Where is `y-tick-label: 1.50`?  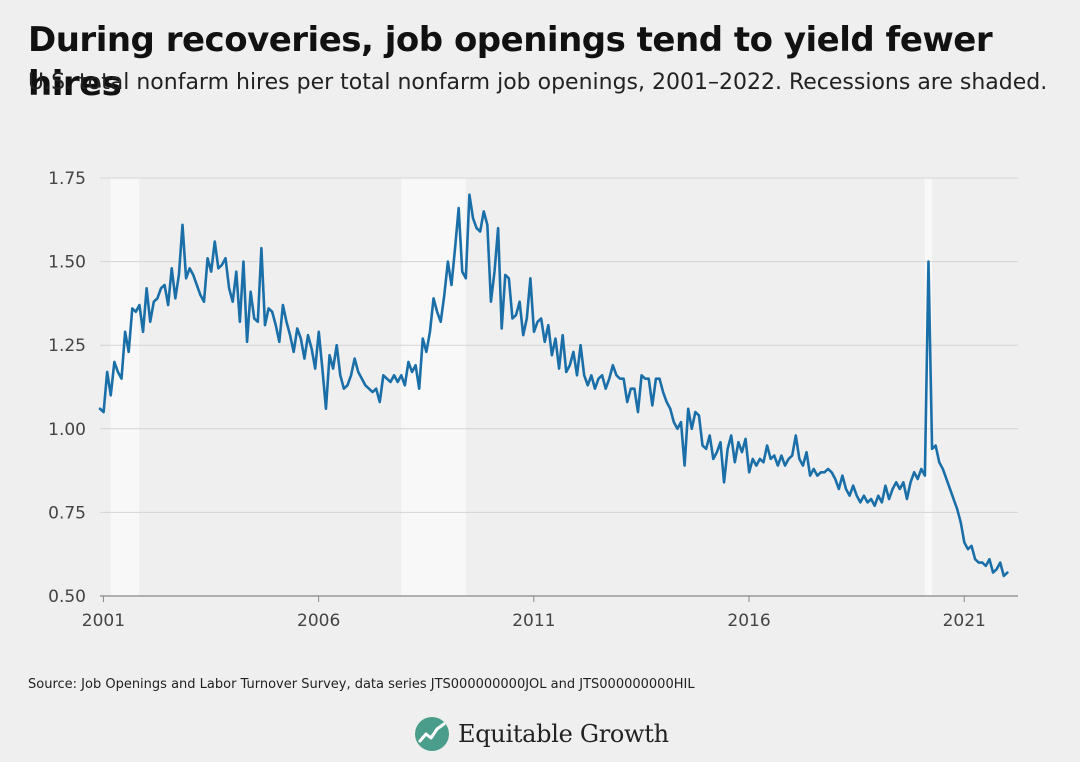 y-tick-label: 1.50 is located at coordinates (67, 263).